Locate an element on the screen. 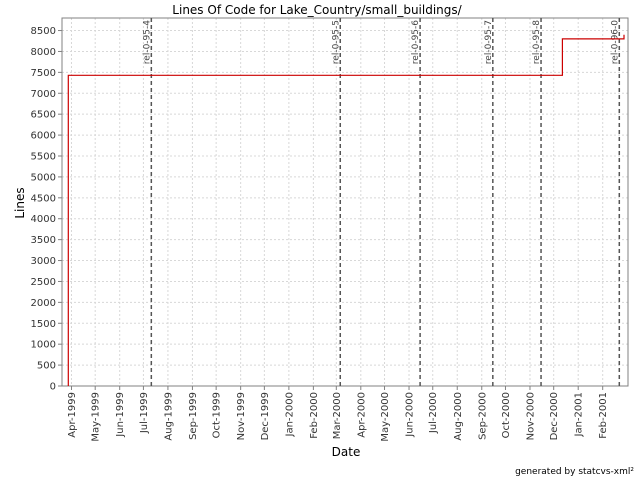  y-tick-label: 0 is located at coordinates (53, 387).